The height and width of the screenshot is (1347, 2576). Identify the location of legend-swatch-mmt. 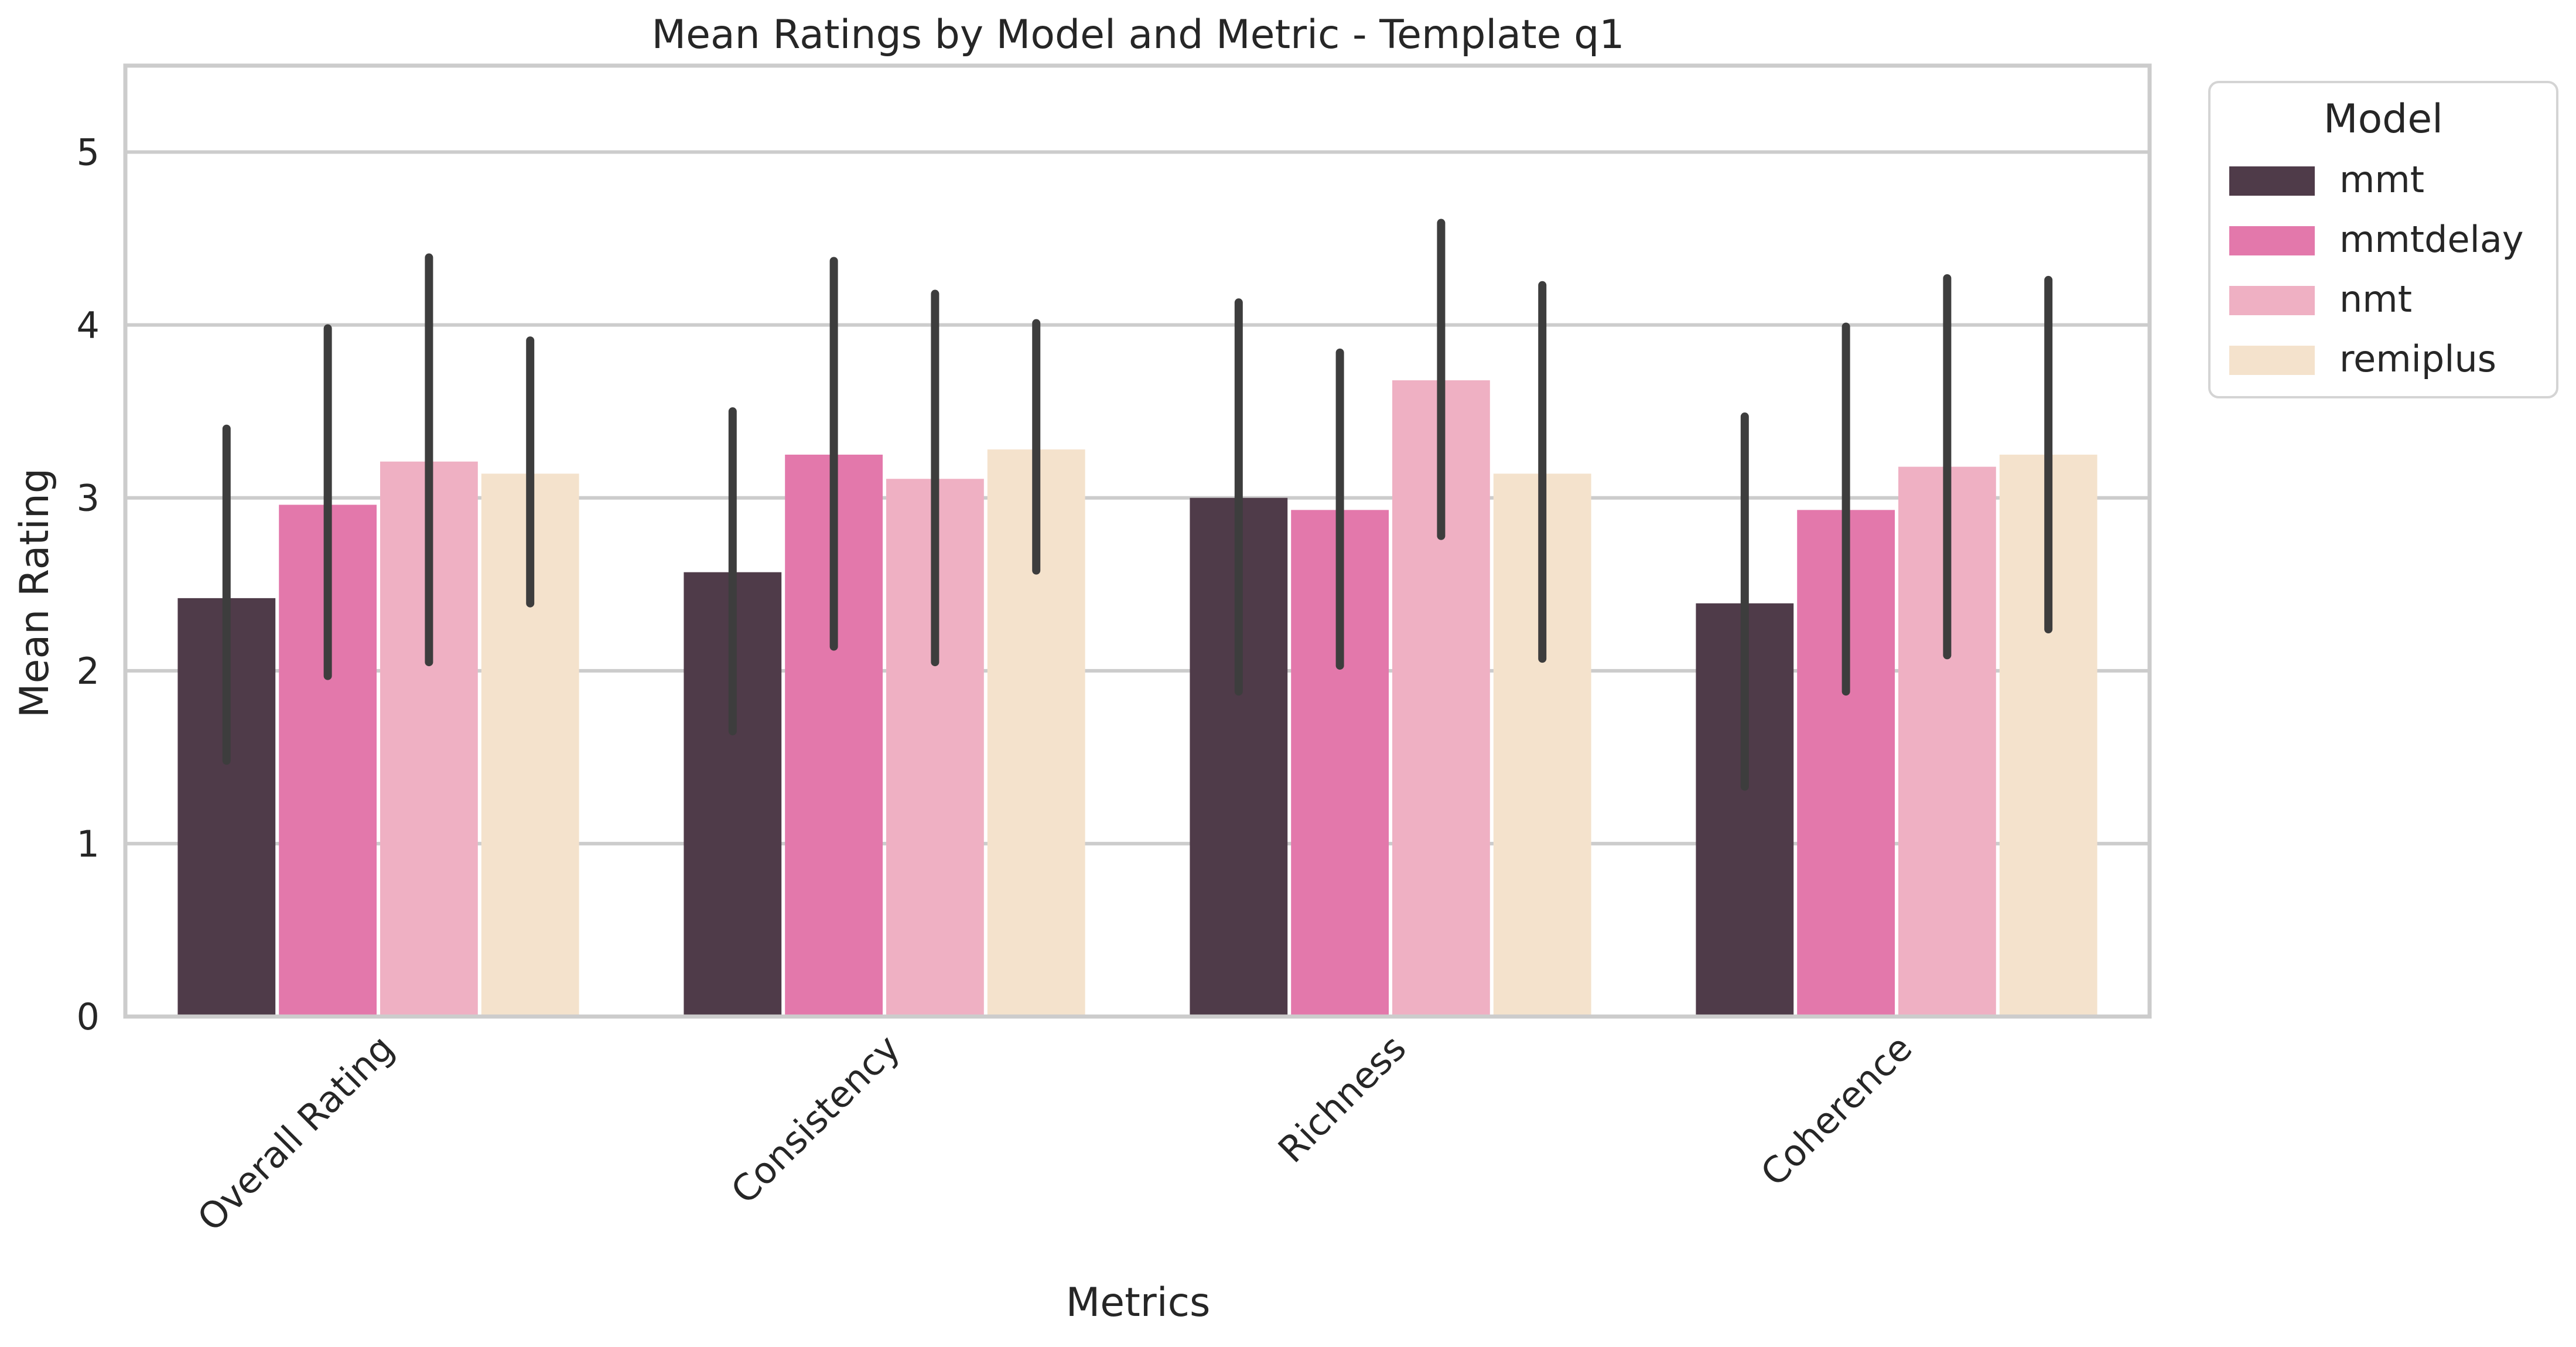
(2272, 181).